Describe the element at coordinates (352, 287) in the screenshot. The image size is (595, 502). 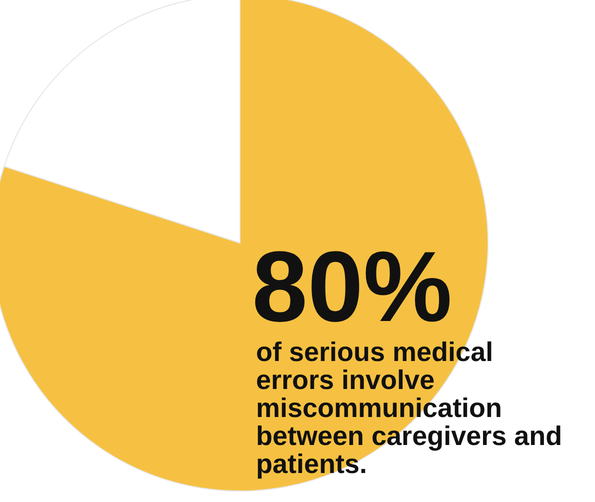
I see `data-label: 80%` at that location.